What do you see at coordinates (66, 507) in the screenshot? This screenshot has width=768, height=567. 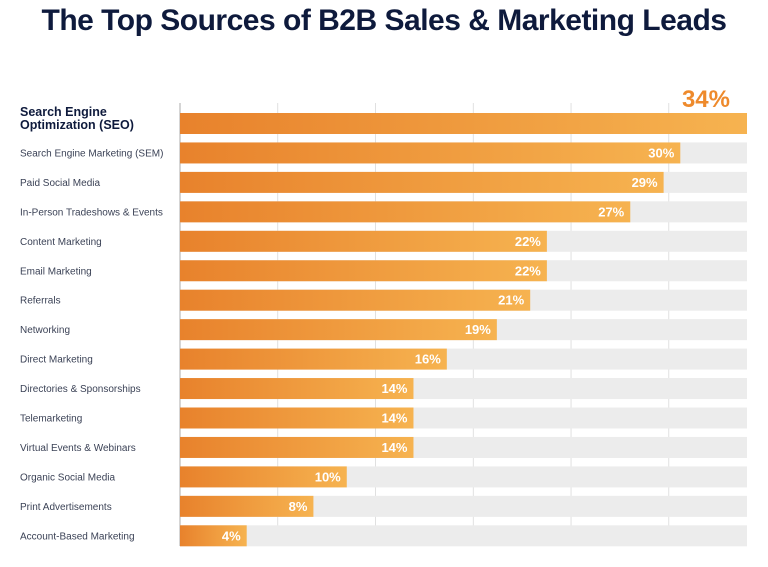 I see `category-label: Print Advertisements` at bounding box center [66, 507].